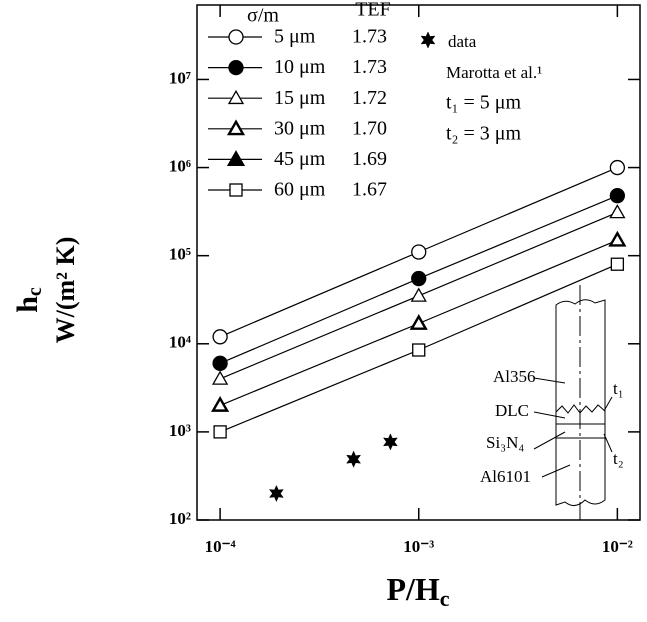 This screenshot has height=622, width=647. I want to click on diagram-label: DLC, so click(512, 410).